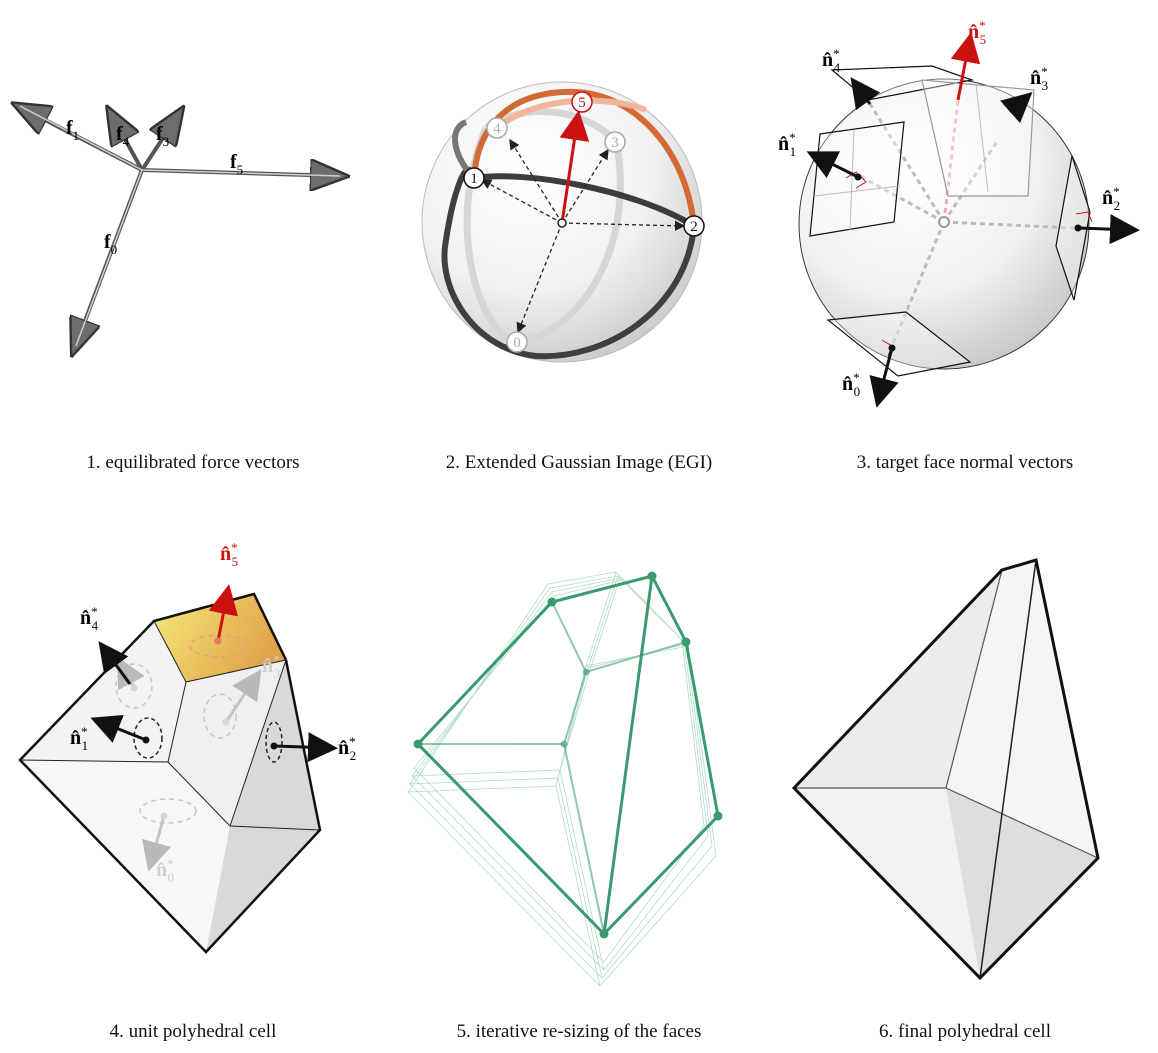 This screenshot has height=1053, width=1158. I want to click on egi-node-1-label: 1, so click(474, 179).